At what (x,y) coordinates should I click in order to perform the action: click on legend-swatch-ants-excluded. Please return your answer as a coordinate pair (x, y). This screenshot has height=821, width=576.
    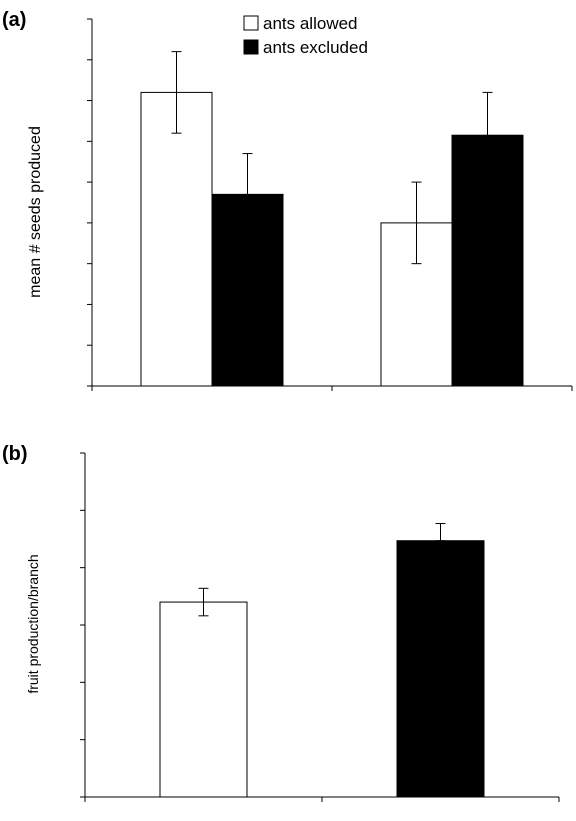
    Looking at the image, I should click on (251, 47).